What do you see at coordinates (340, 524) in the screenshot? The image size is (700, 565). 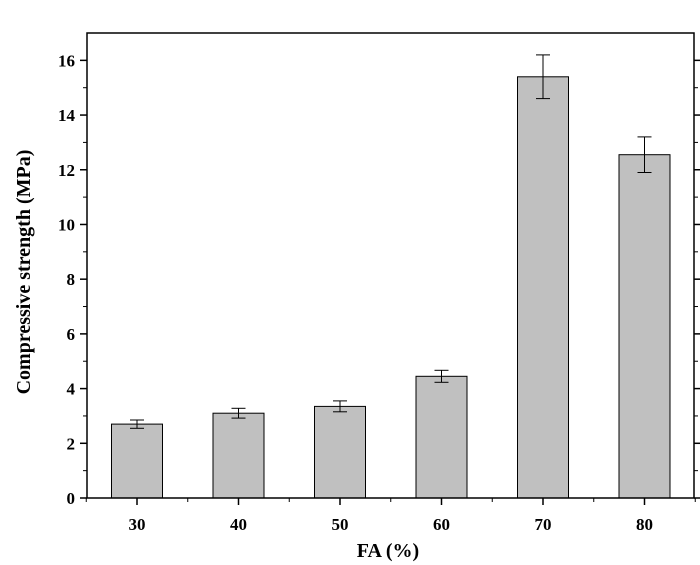 I see `x-tick-label: 50` at bounding box center [340, 524].